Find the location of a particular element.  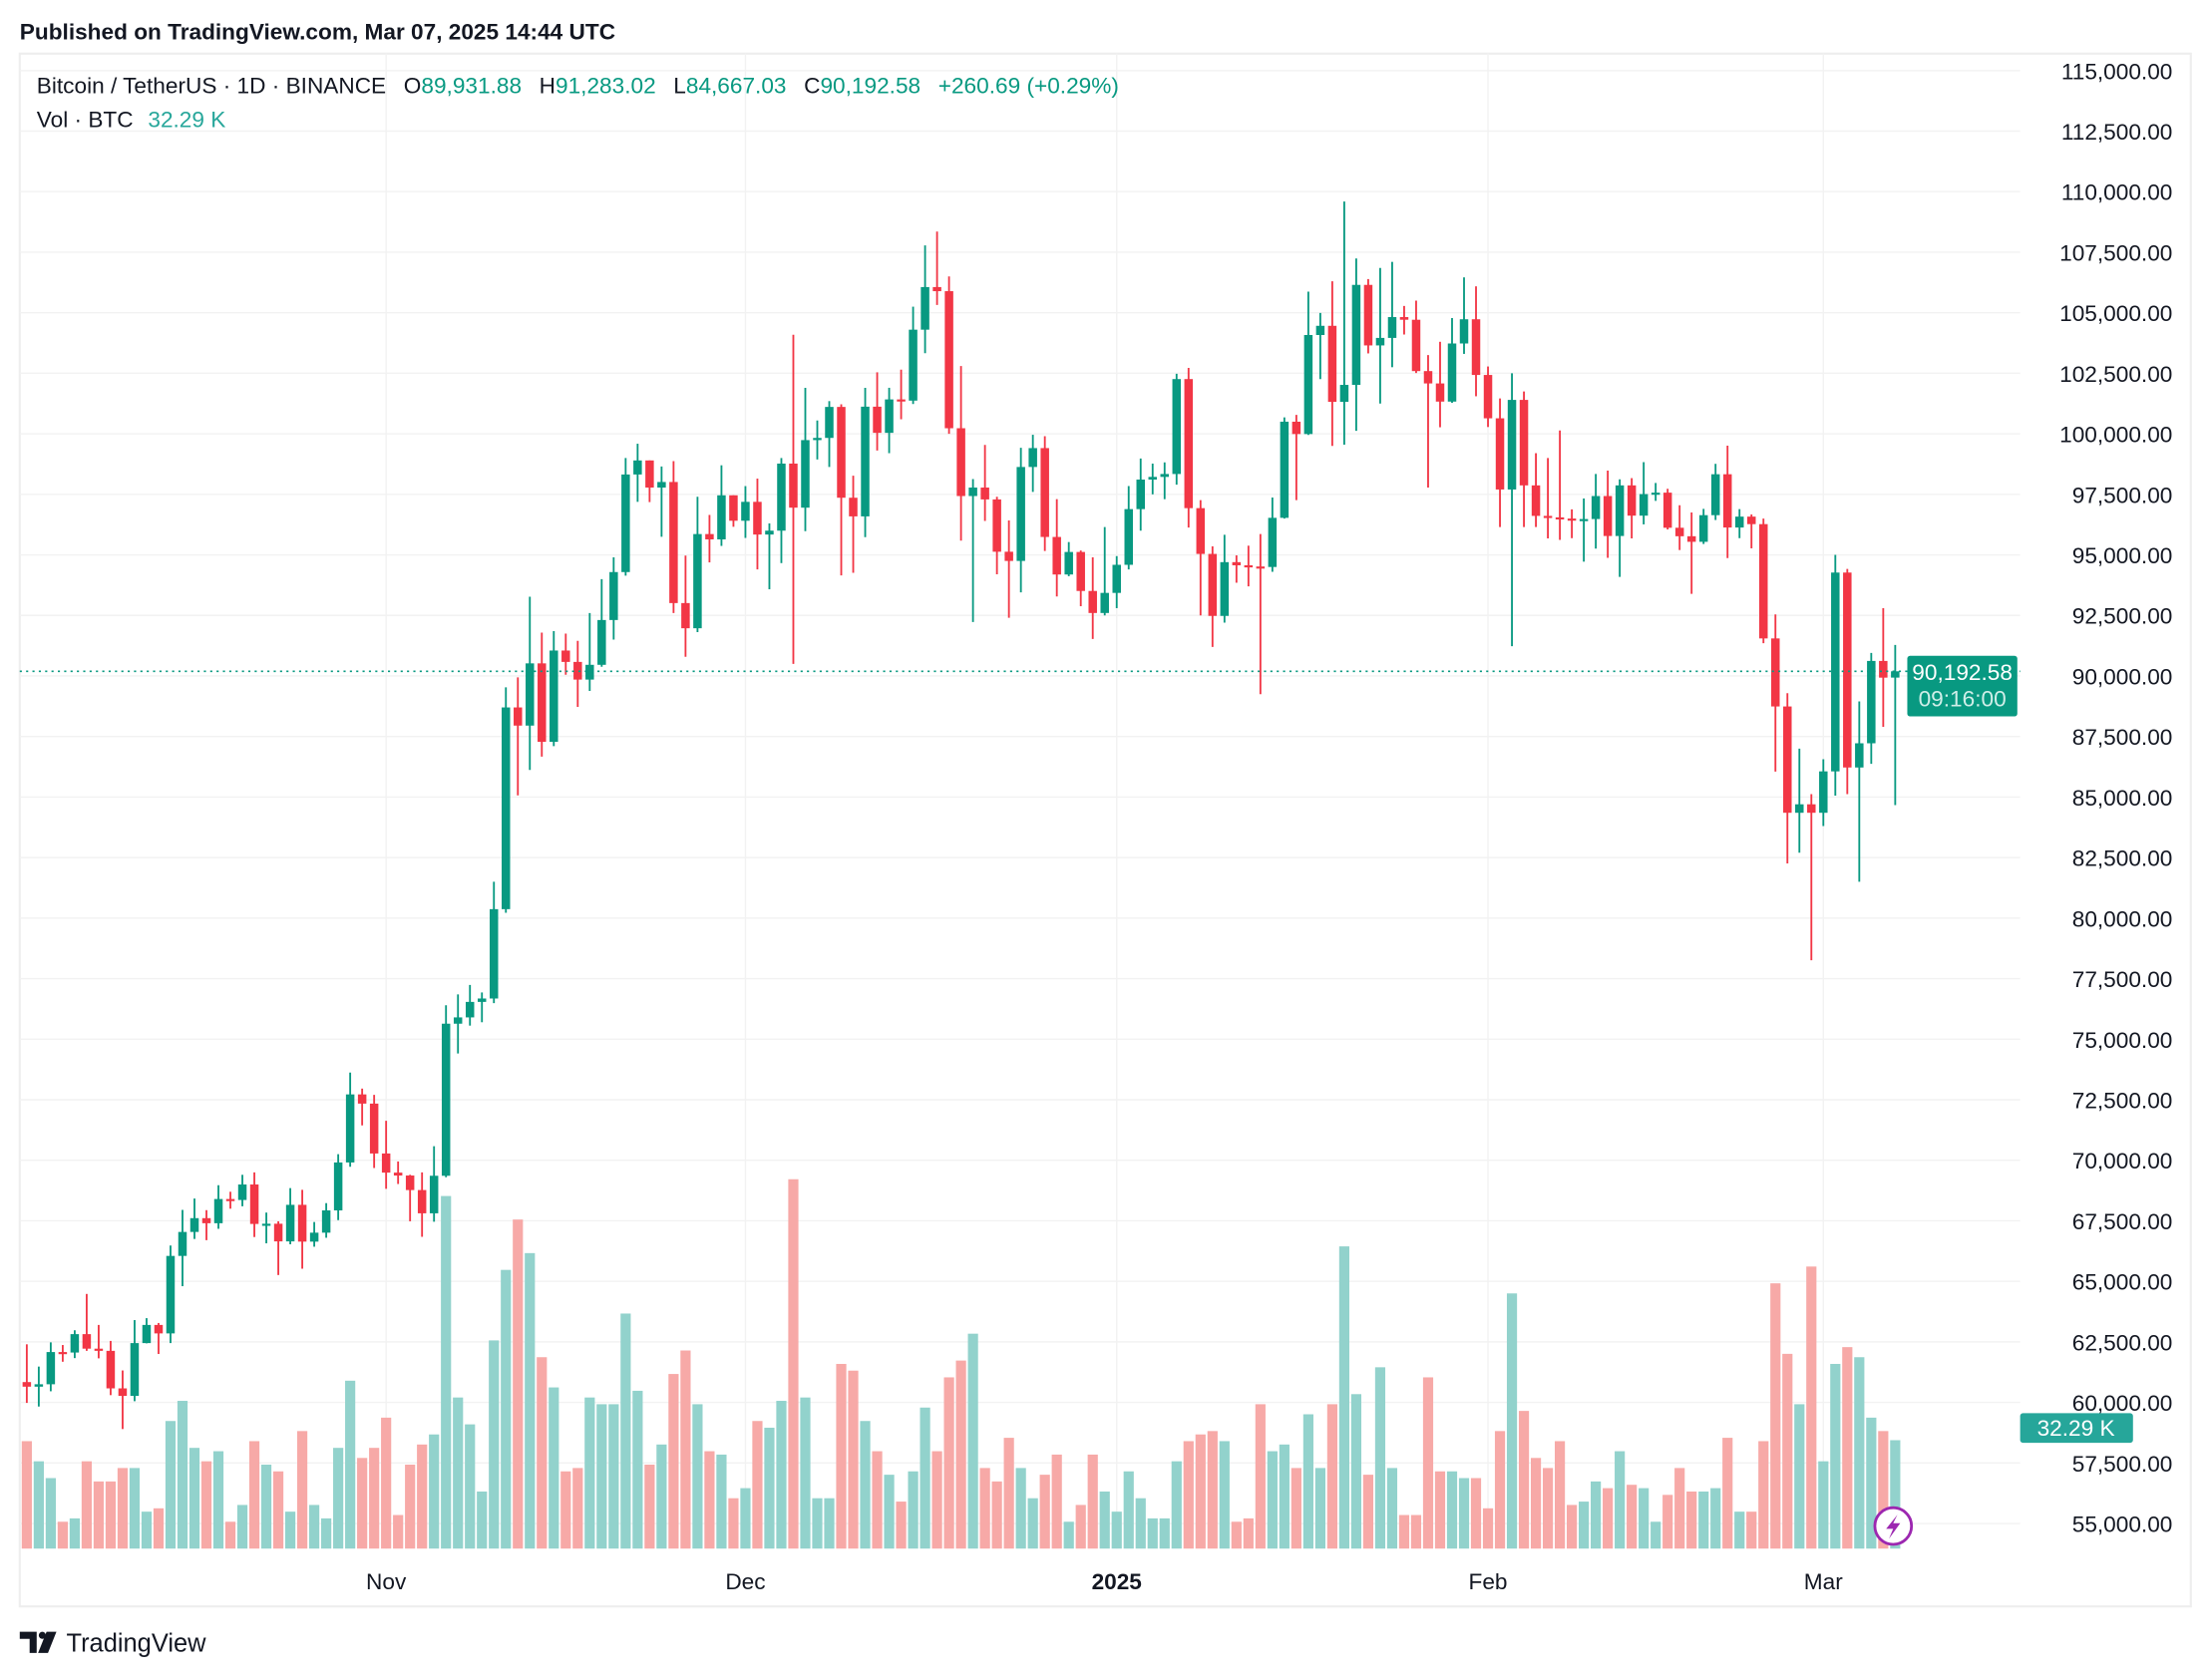

legend-volume-label: Vol · BTC is located at coordinates (85, 120).